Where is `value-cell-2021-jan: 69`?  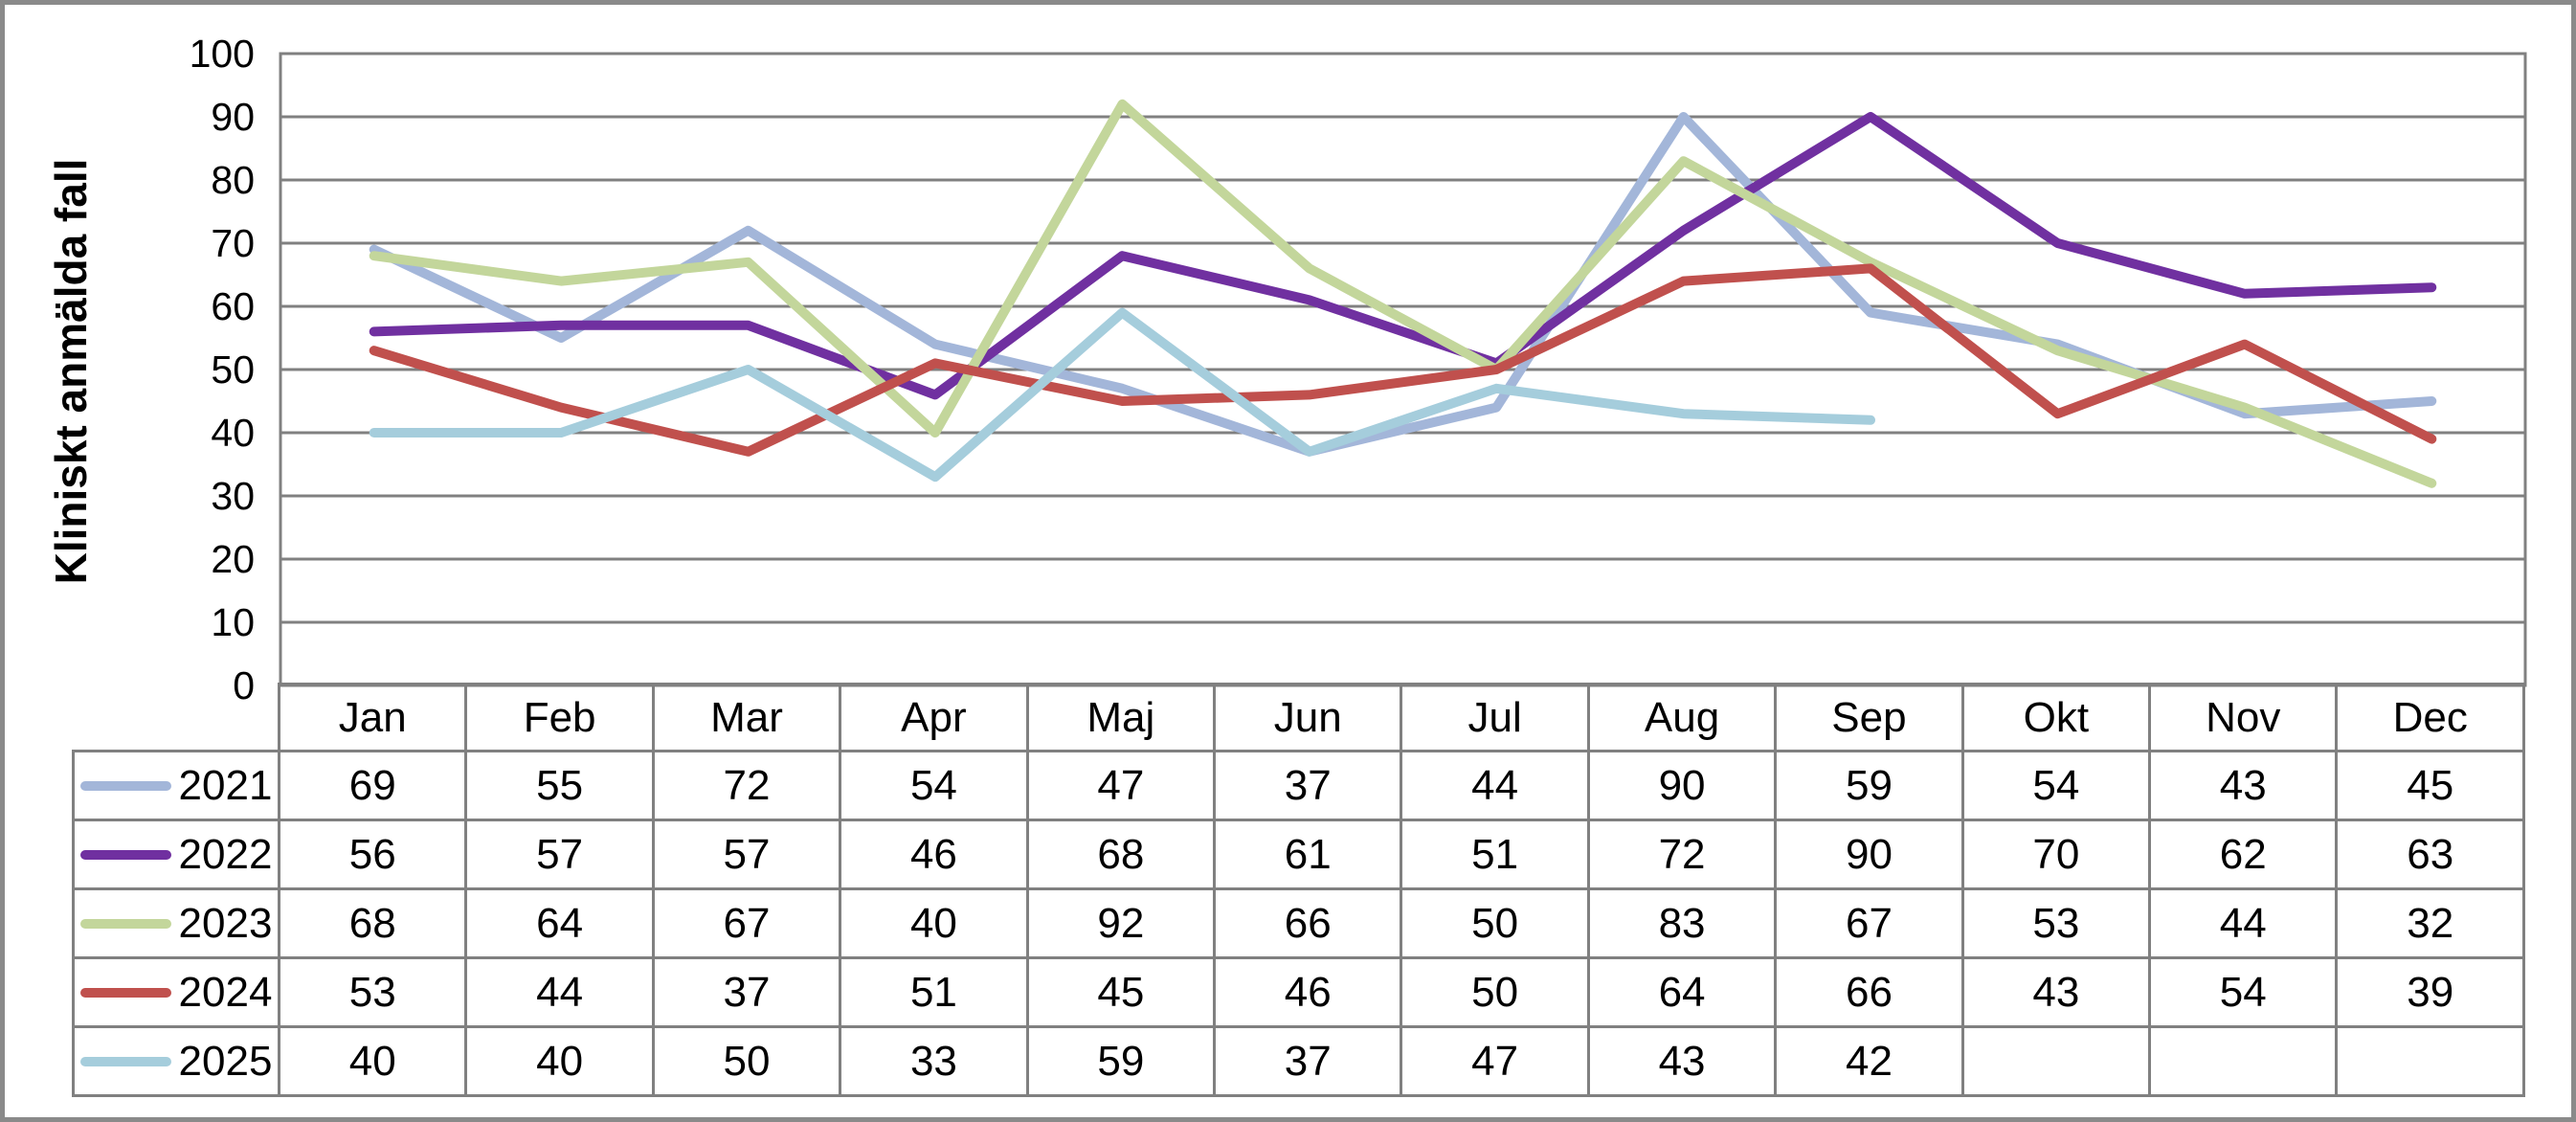
value-cell-2021-jan: 69 is located at coordinates (373, 786).